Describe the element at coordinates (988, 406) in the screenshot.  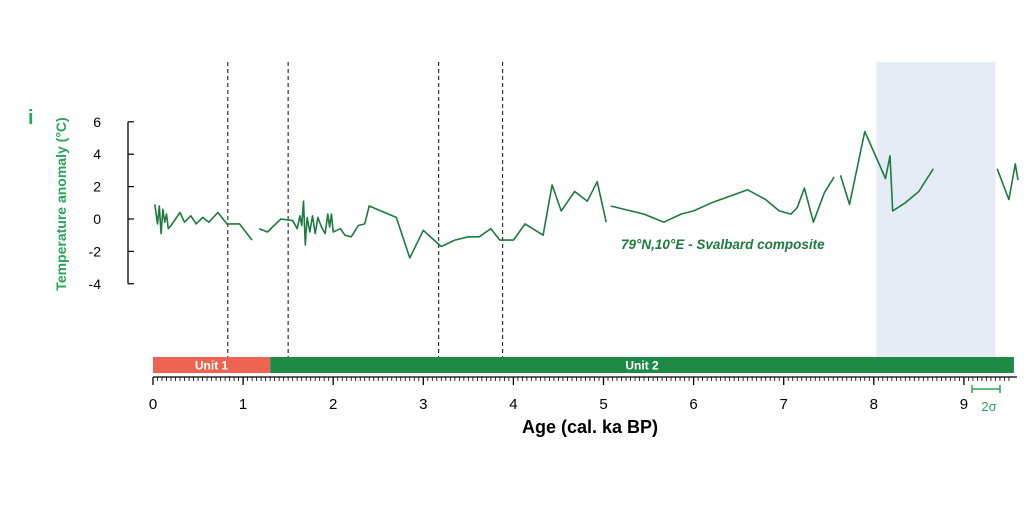
I see `two-sigma-label: 2σ` at that location.